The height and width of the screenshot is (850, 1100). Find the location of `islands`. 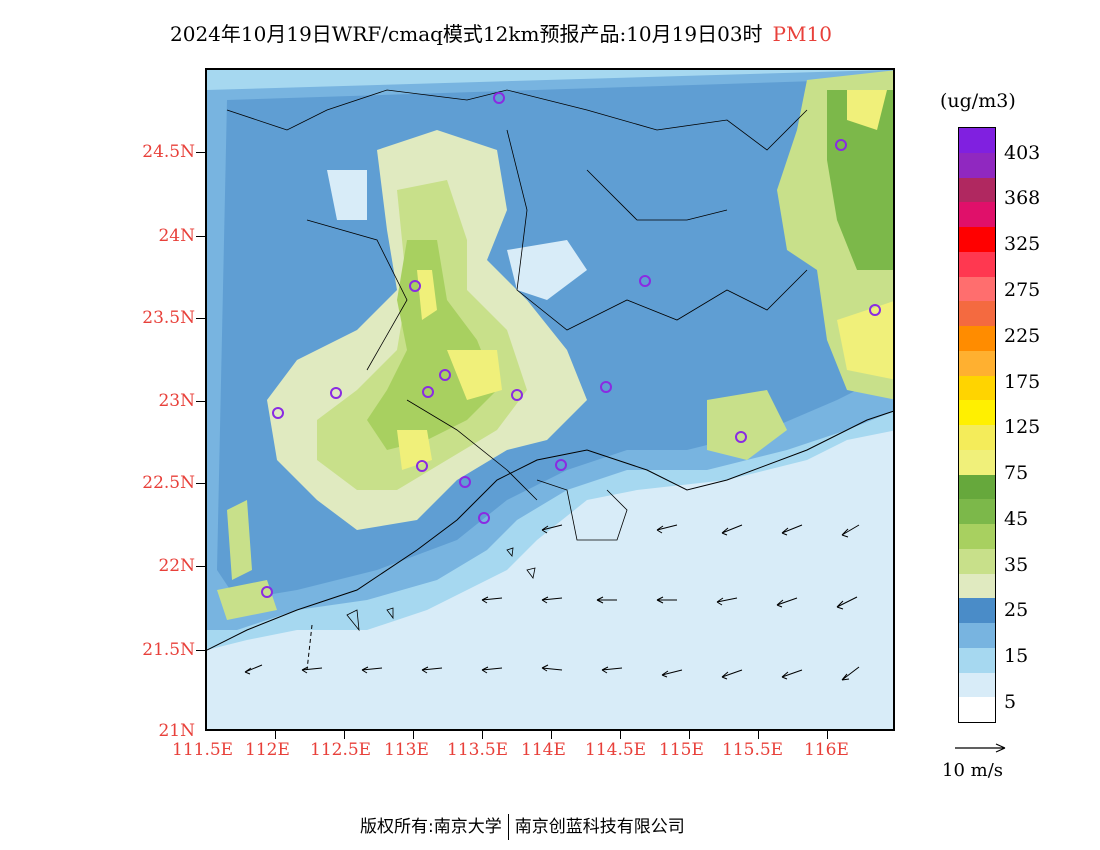

islands is located at coordinates (441, 589).